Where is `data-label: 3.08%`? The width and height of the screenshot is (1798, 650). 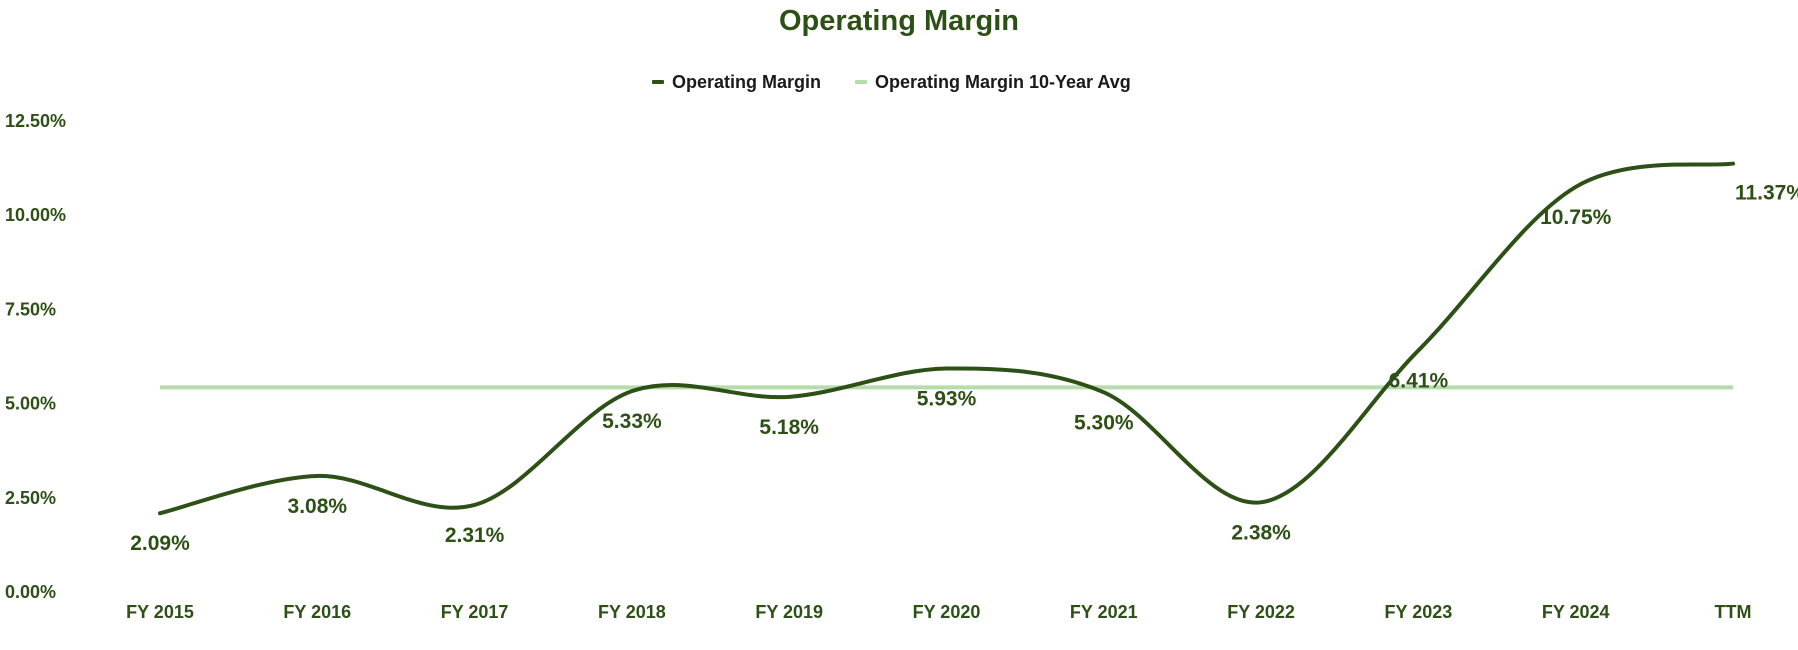
data-label: 3.08% is located at coordinates (318, 506).